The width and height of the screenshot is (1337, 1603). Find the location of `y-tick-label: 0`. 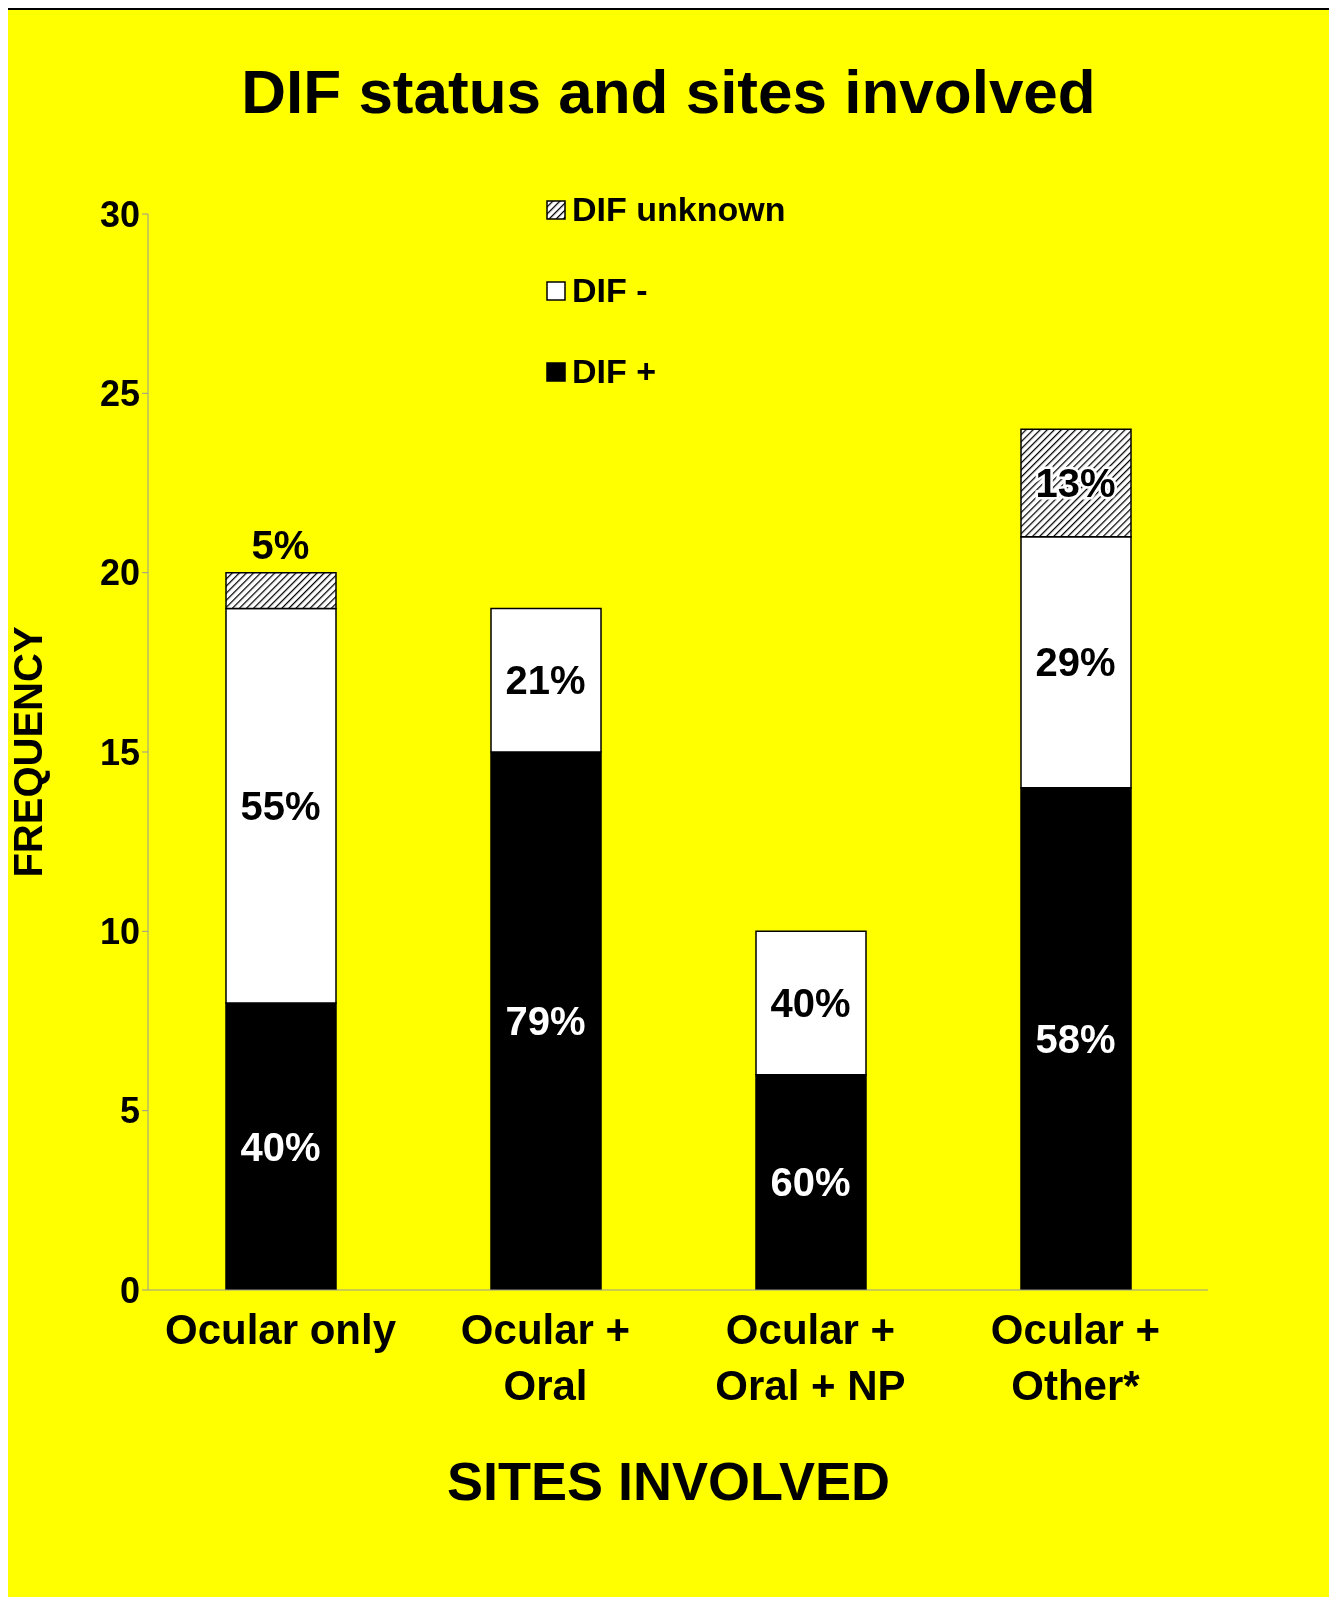

y-tick-label: 0 is located at coordinates (129, 1290).